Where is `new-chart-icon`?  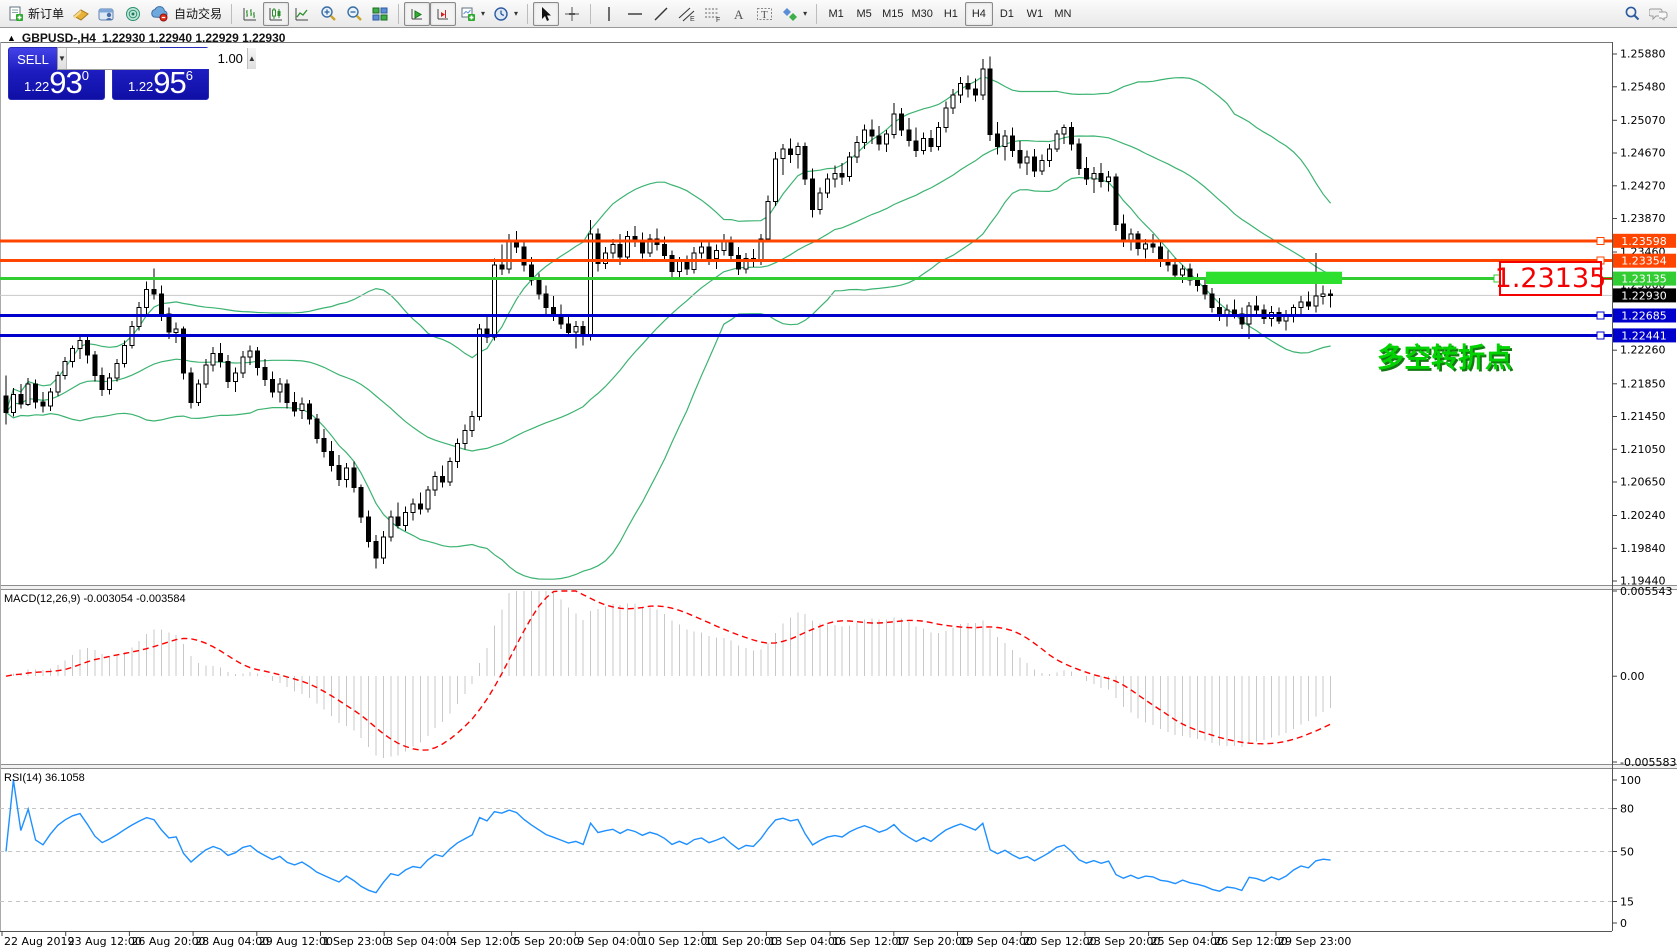
new-chart-icon is located at coordinates (468, 14).